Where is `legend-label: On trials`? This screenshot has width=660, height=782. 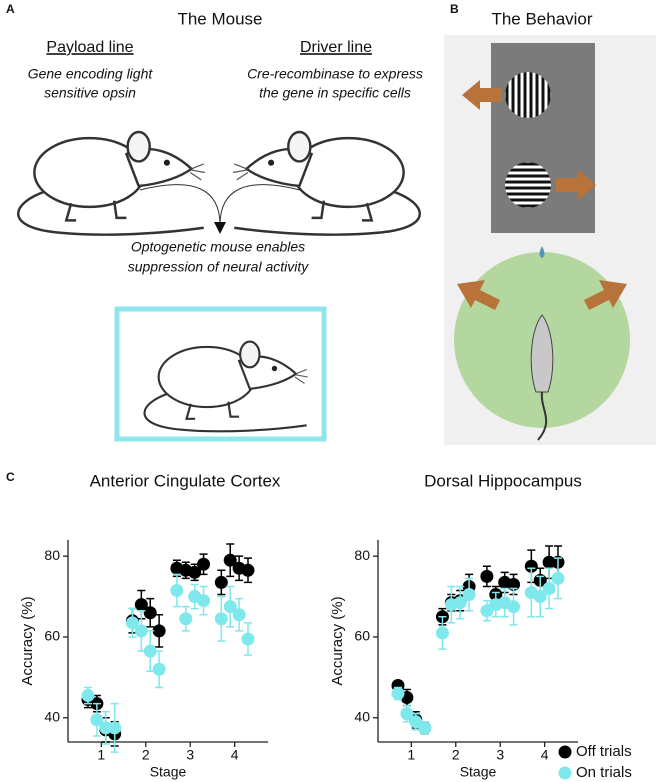 legend-label: On trials is located at coordinates (604, 772).